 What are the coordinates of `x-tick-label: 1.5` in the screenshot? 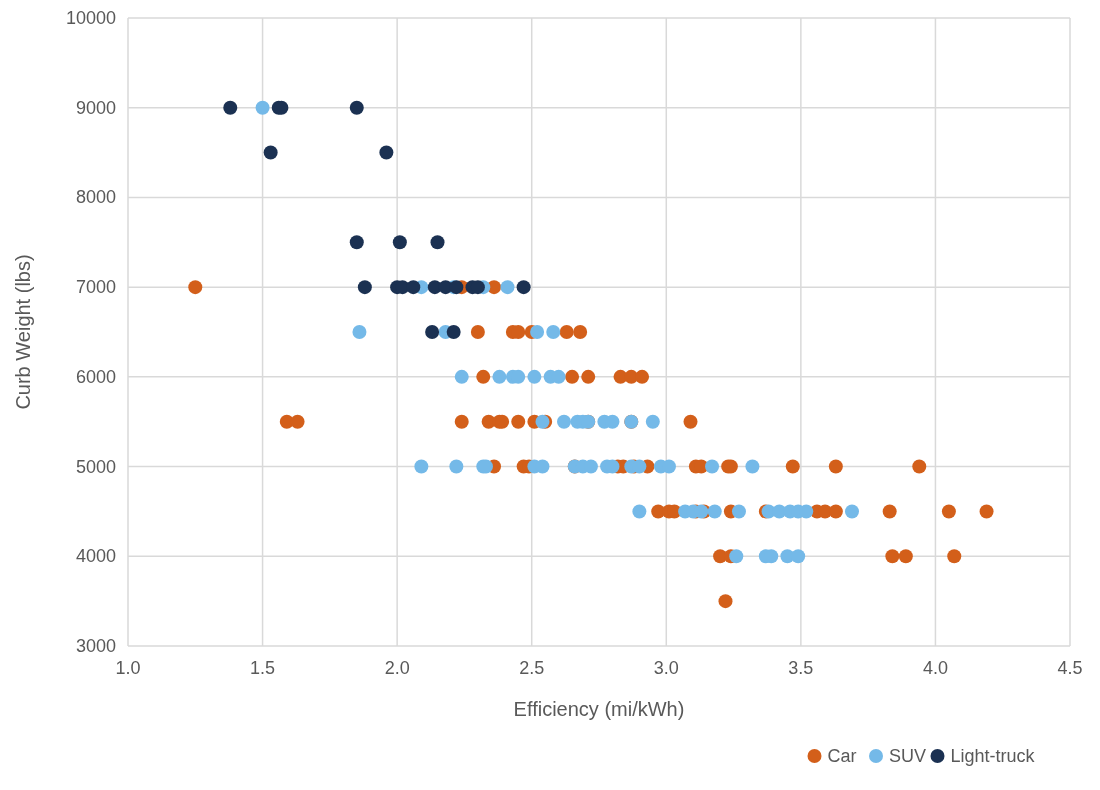 It's located at (263, 668).